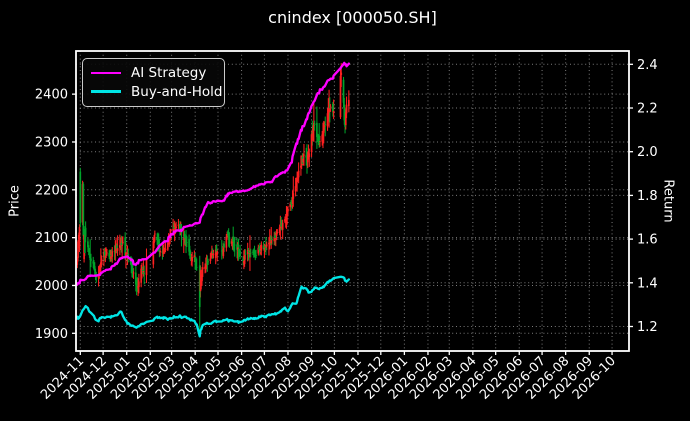 Image resolution: width=690 pixels, height=421 pixels. What do you see at coordinates (647, 65) in the screenshot?
I see `return-tick-label: 2.4` at bounding box center [647, 65].